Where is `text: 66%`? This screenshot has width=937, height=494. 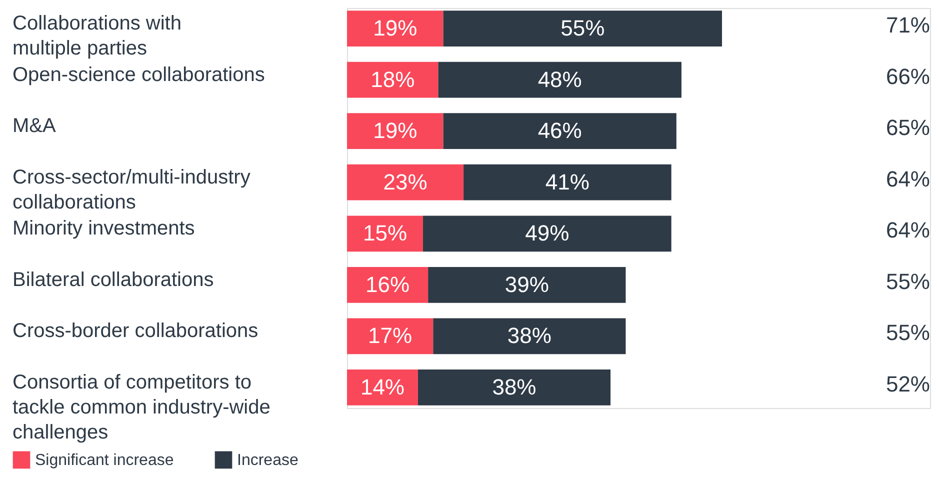
text: 66% is located at coordinates (908, 76).